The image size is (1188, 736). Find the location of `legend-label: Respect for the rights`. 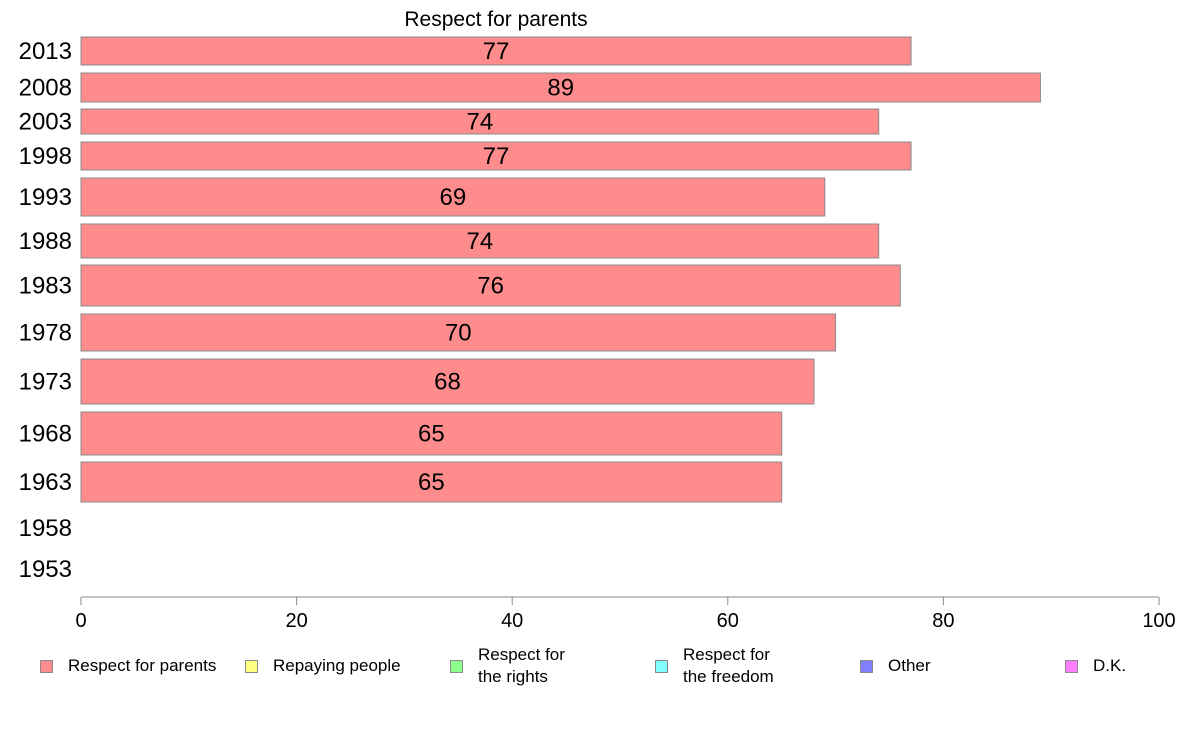

legend-label: Respect for the rights is located at coordinates (521, 665).